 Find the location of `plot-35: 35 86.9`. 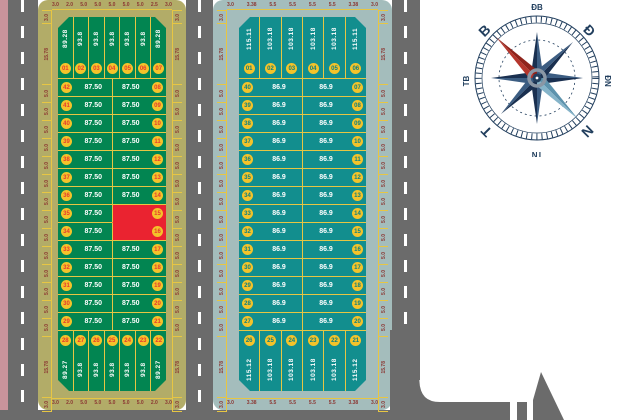

plot-35: 35 86.9 is located at coordinates (270, 177).